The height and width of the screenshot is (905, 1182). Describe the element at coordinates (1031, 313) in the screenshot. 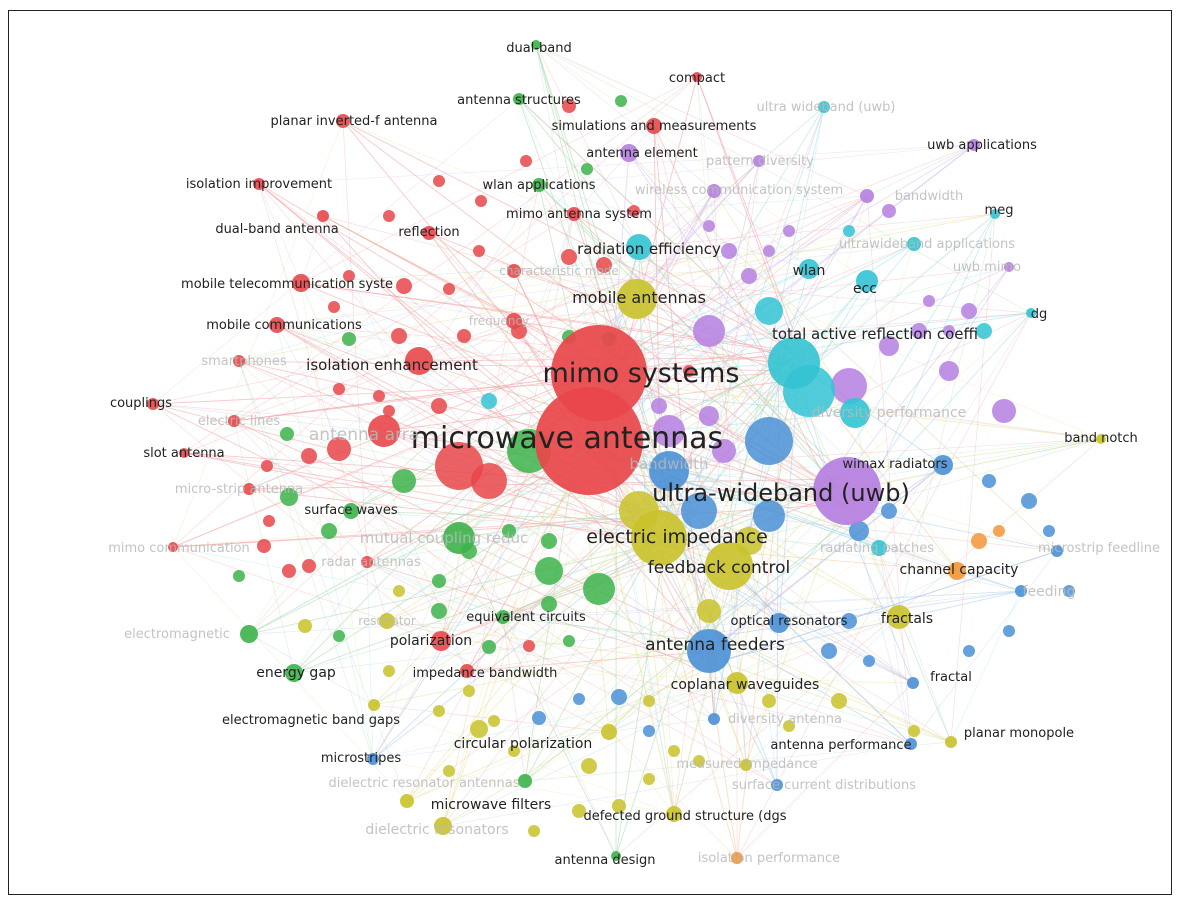

I see `node-circle-dg` at that location.